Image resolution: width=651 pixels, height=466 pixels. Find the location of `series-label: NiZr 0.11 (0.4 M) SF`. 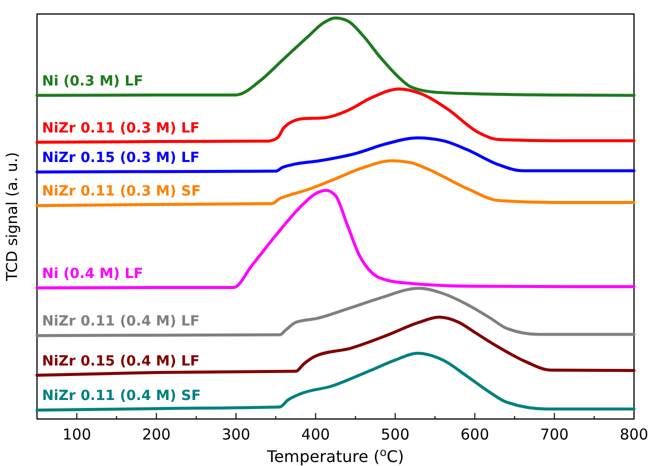

series-label: NiZr 0.11 (0.4 M) SF is located at coordinates (121, 396).